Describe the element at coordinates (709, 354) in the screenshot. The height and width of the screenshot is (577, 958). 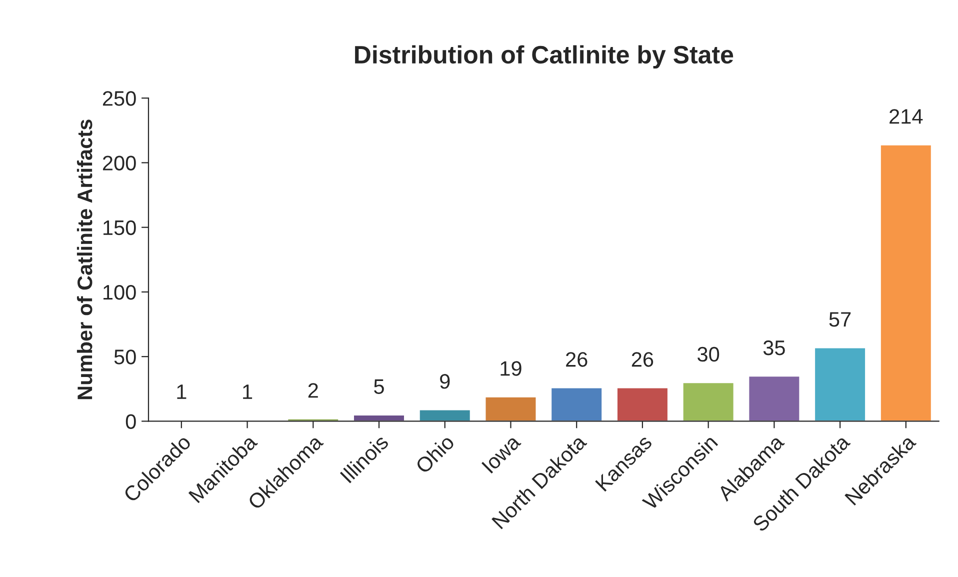
I see `data-label: 30` at that location.